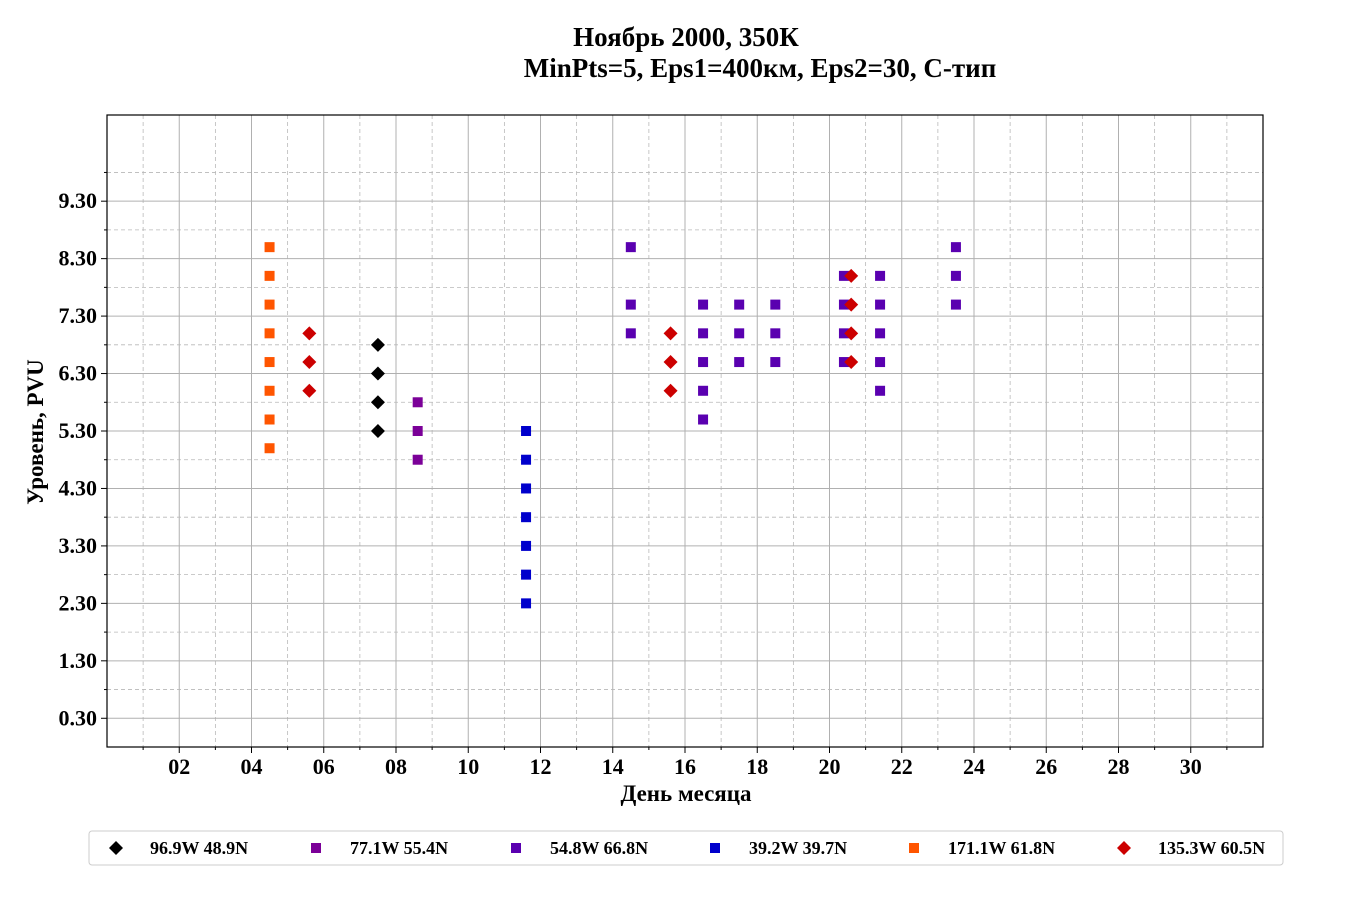 Image resolution: width=1360 pixels, height=900 pixels. What do you see at coordinates (1046, 766) in the screenshot?
I see `x-tick-label: 26` at bounding box center [1046, 766].